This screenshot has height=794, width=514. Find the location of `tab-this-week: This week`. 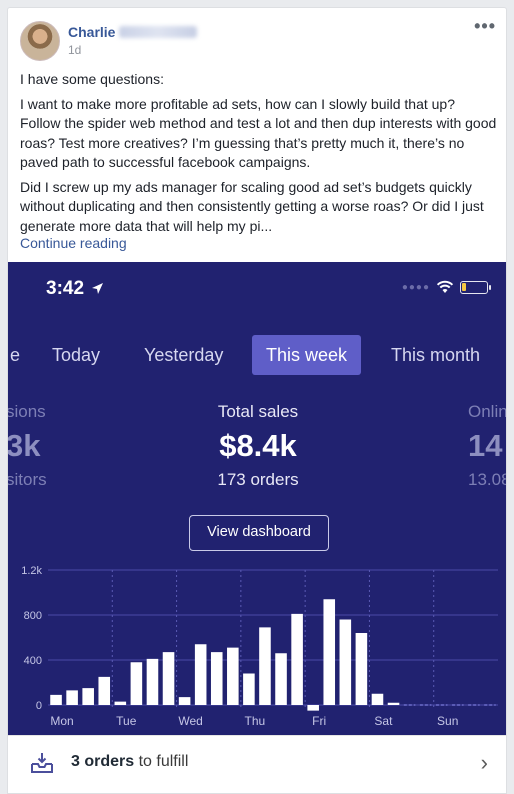

tab-this-week: This week is located at coordinates (307, 355).